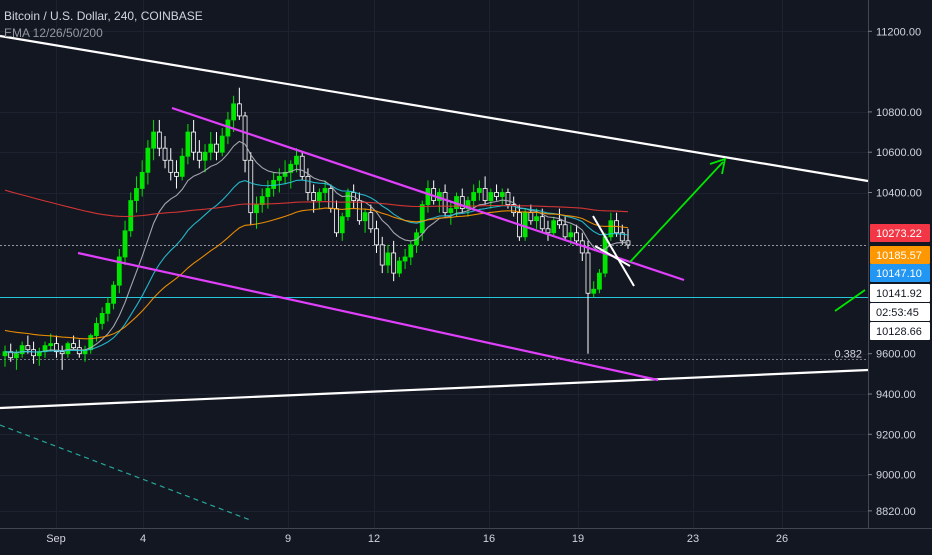  I want to click on indicator-legend: EMA 12/26/50/200, so click(53, 33).